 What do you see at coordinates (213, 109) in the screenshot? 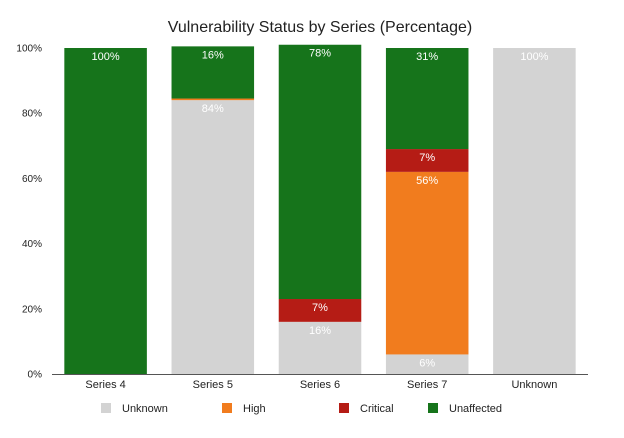
I see `data-label: 84%` at bounding box center [213, 109].